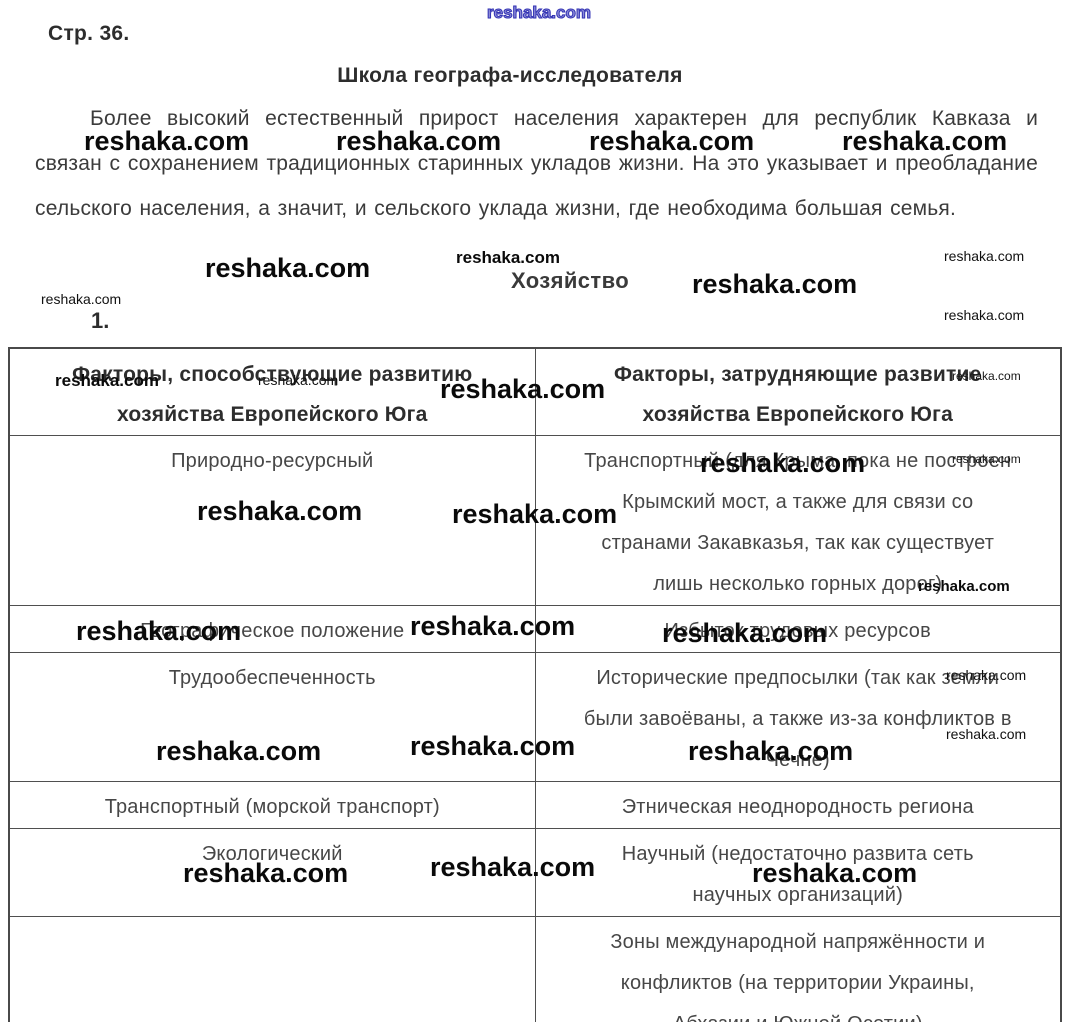 The image size is (1075, 1022). I want to click on table-cell: Экологический, so click(272, 872).